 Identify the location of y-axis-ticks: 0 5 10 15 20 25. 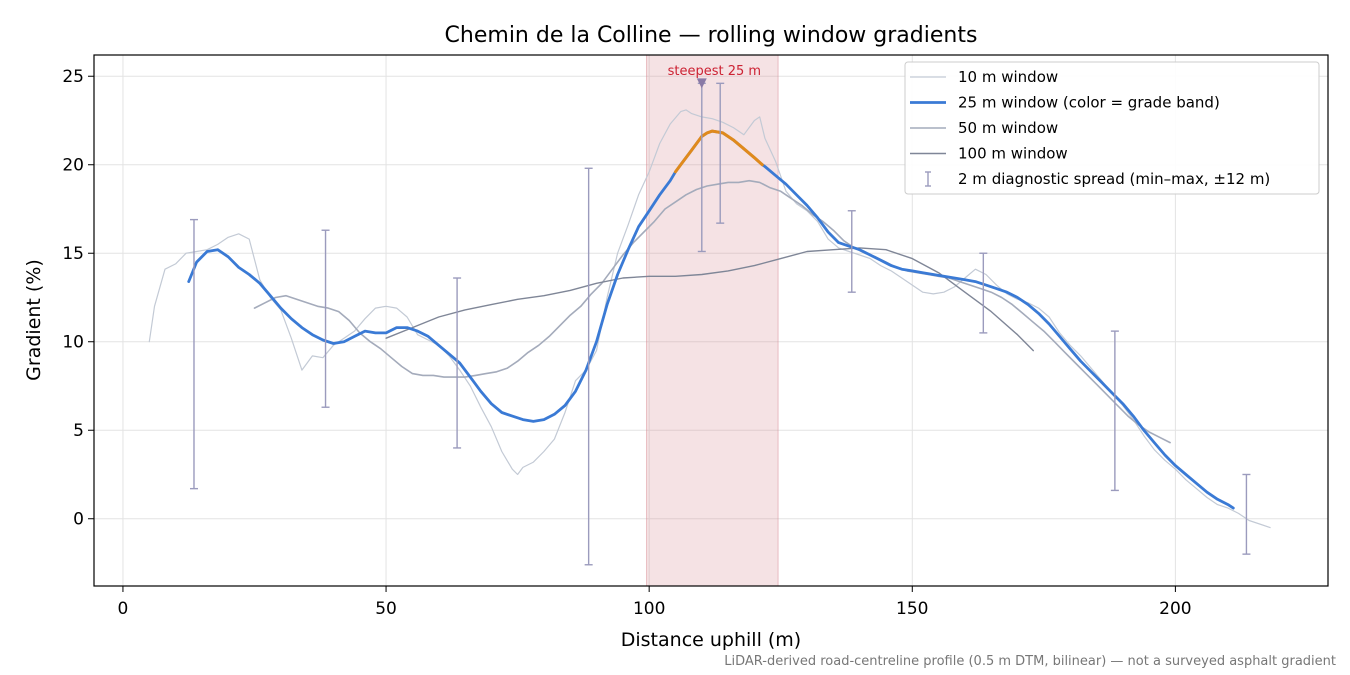
(78, 298).